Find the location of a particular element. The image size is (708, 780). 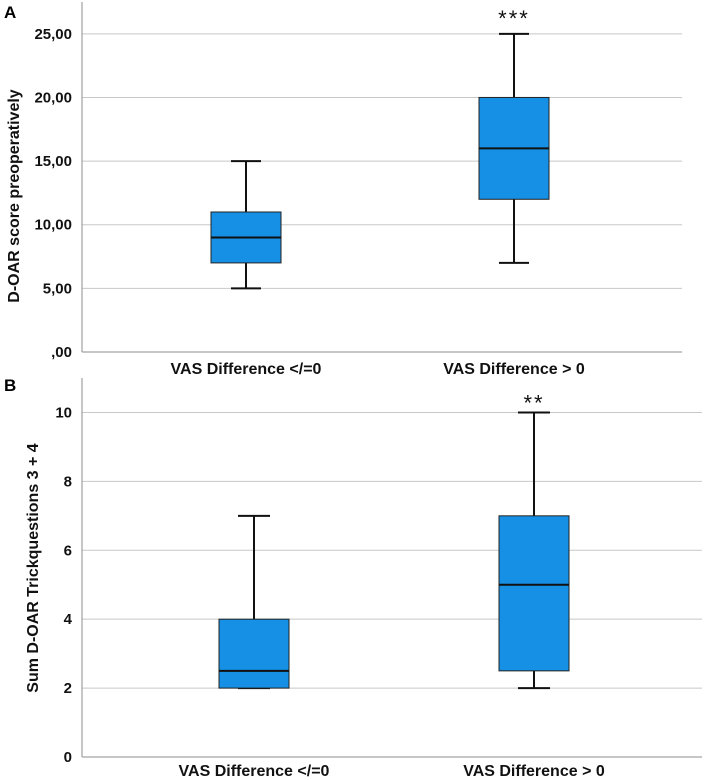

y-tick-label-b-3: 6 is located at coordinates (68, 550).